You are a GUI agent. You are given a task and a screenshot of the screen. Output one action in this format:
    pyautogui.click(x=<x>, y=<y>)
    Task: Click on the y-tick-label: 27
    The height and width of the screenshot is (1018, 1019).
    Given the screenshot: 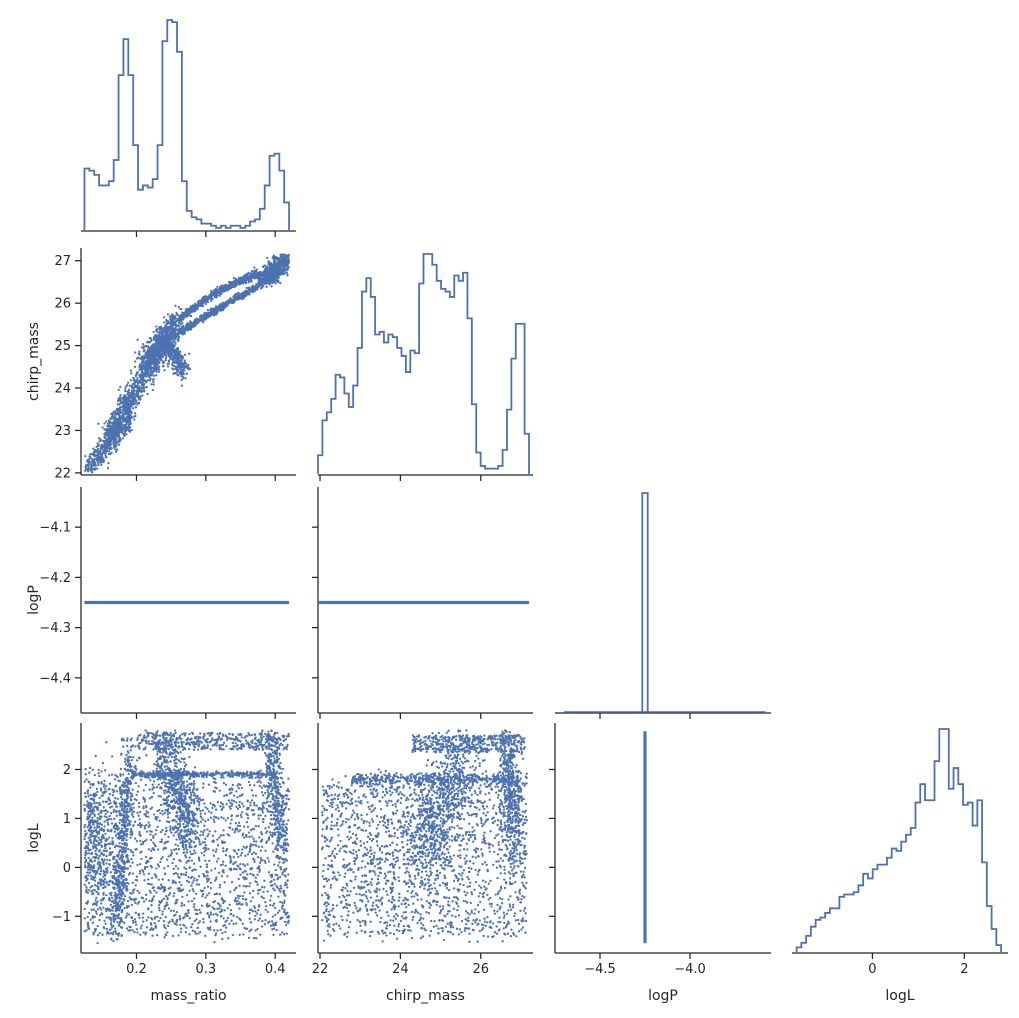 What is the action you would take?
    pyautogui.click(x=62, y=261)
    